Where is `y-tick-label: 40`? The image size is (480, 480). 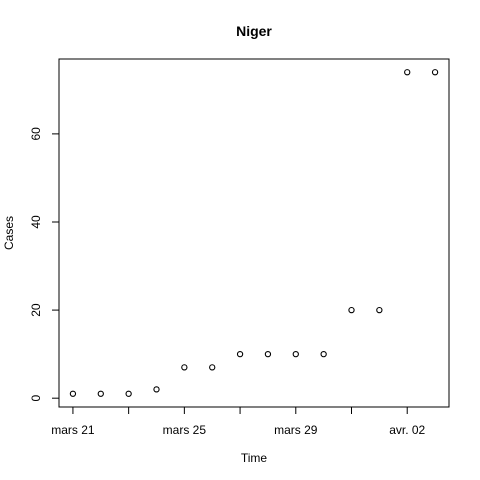
y-tick-label: 40 is located at coordinates (36, 222).